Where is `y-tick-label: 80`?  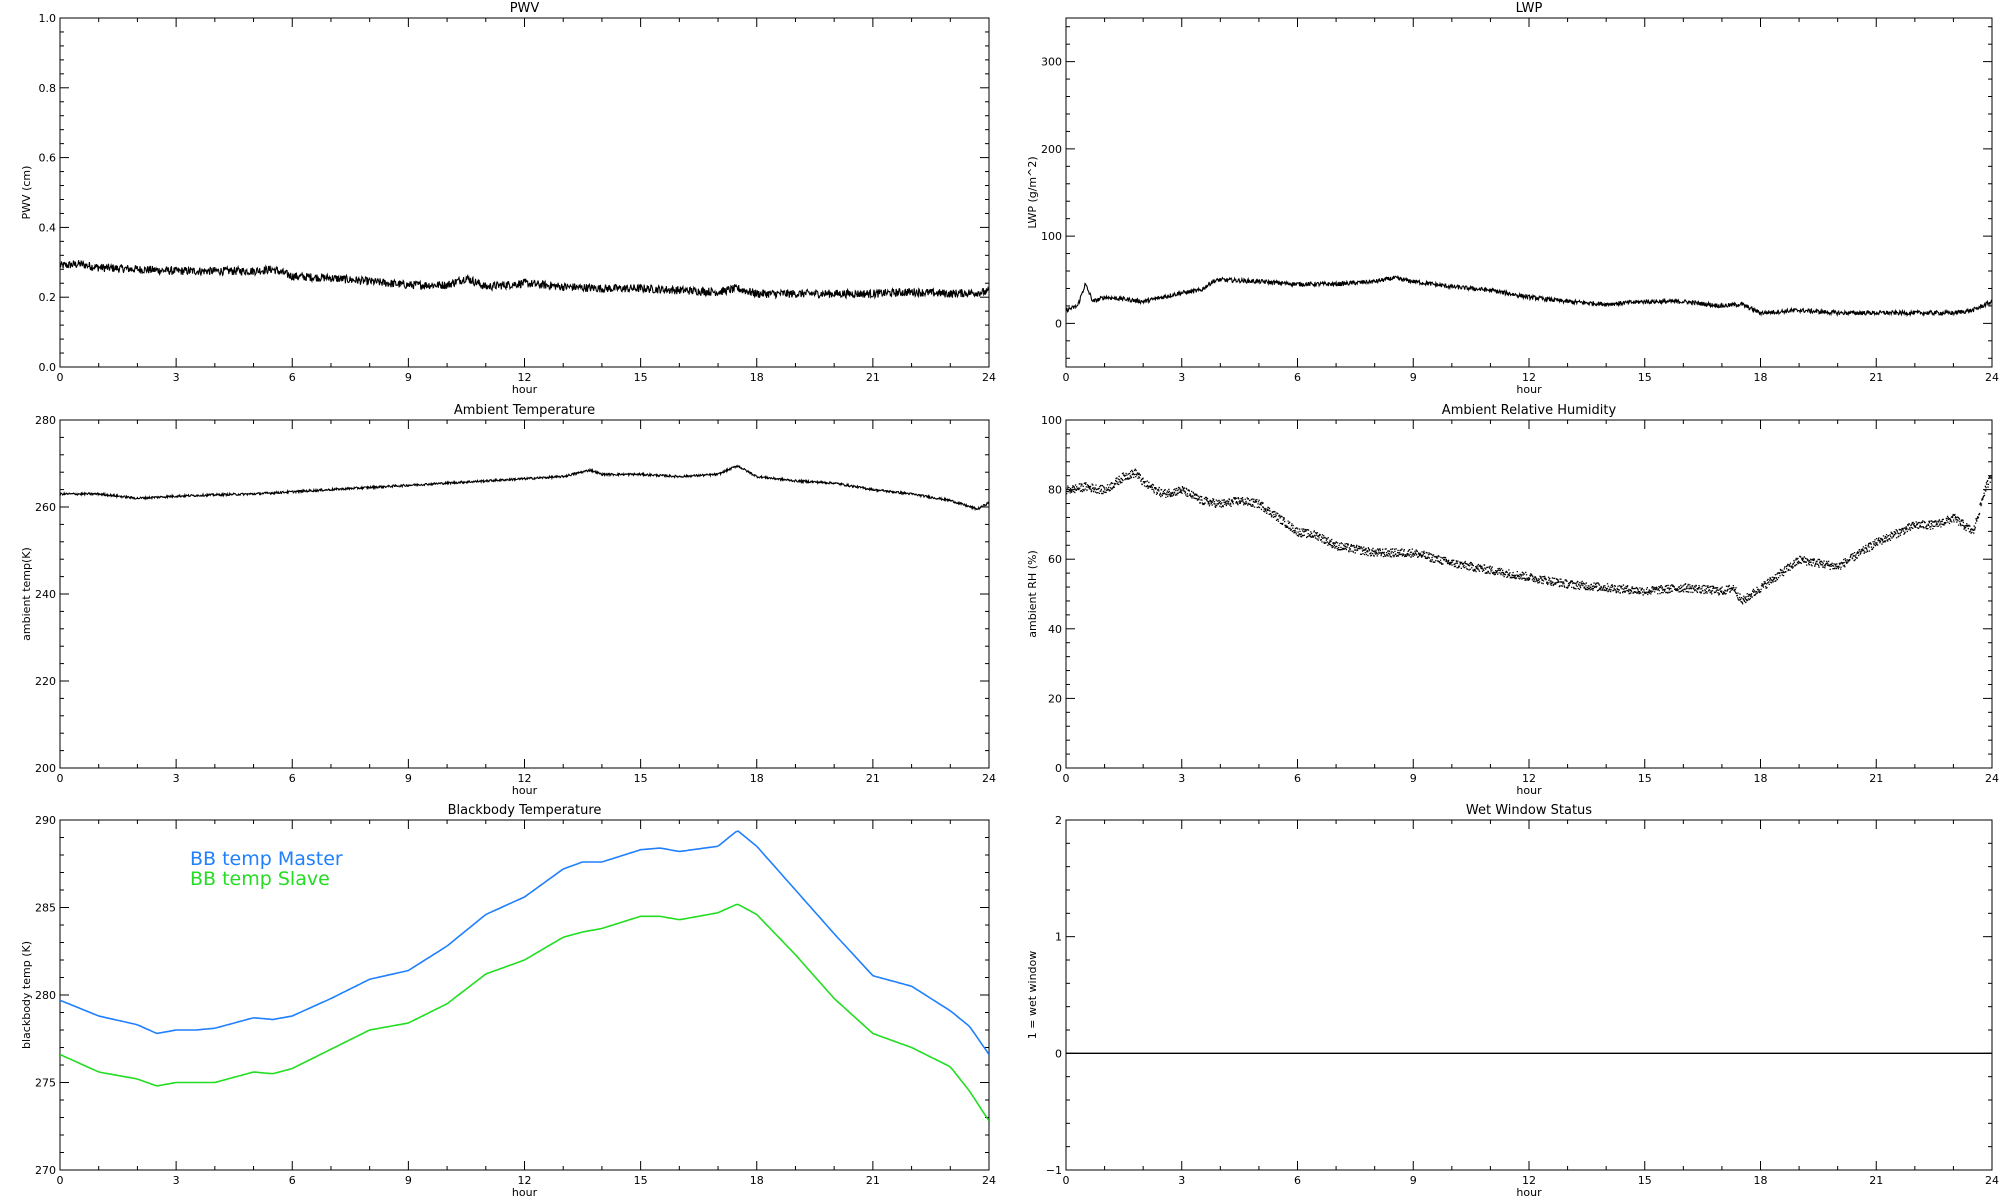 y-tick-label: 80 is located at coordinates (1055, 490).